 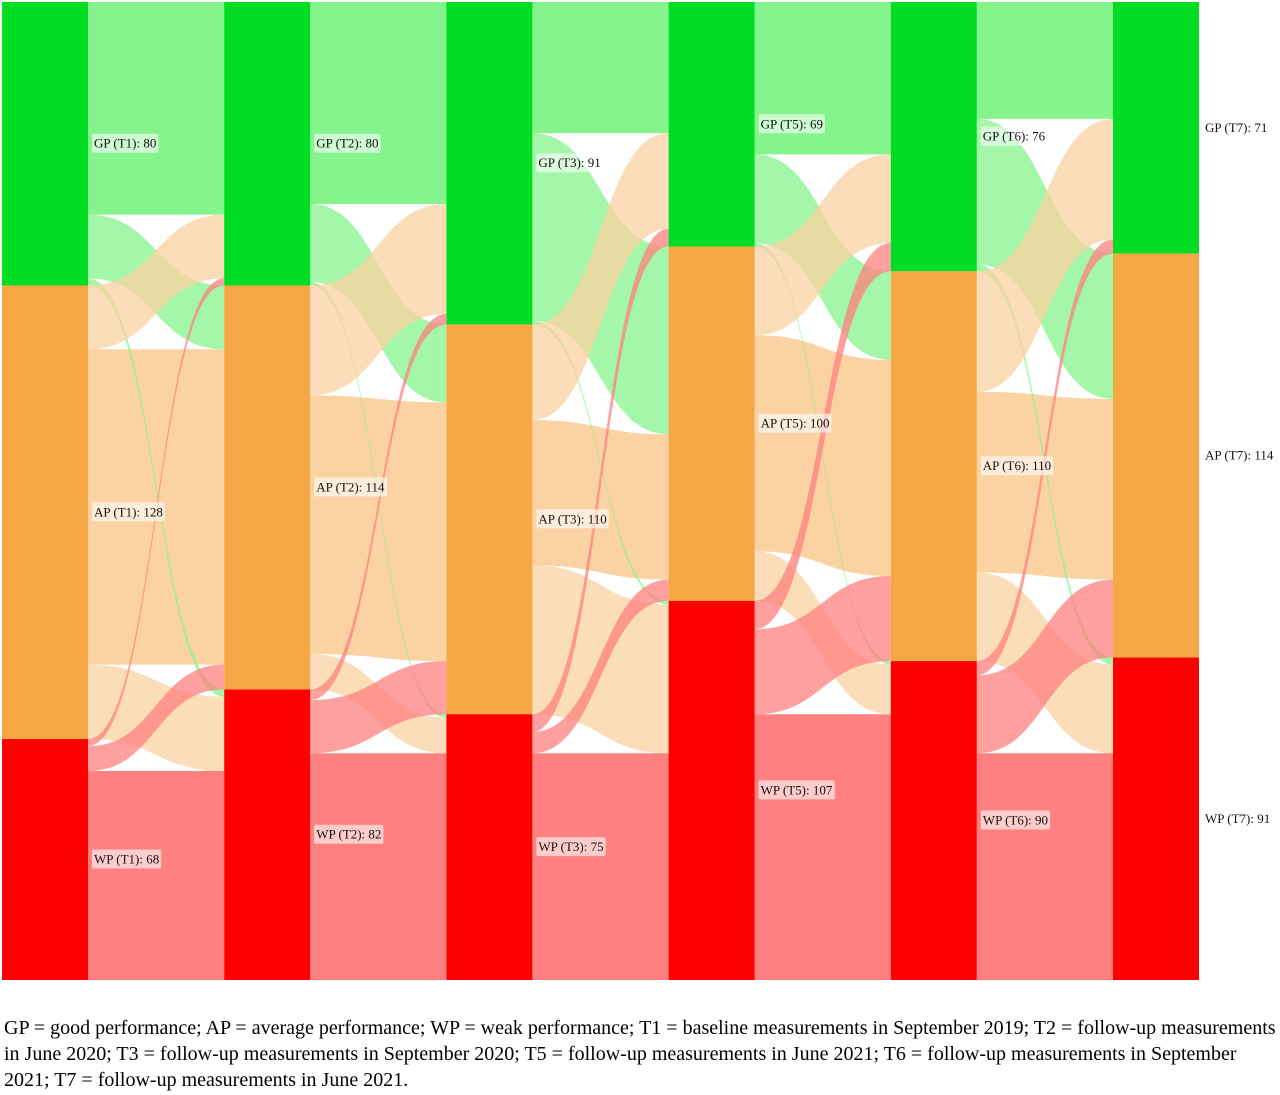 I want to click on label-gp-t6: GP (T6): 76, so click(x=1014, y=136).